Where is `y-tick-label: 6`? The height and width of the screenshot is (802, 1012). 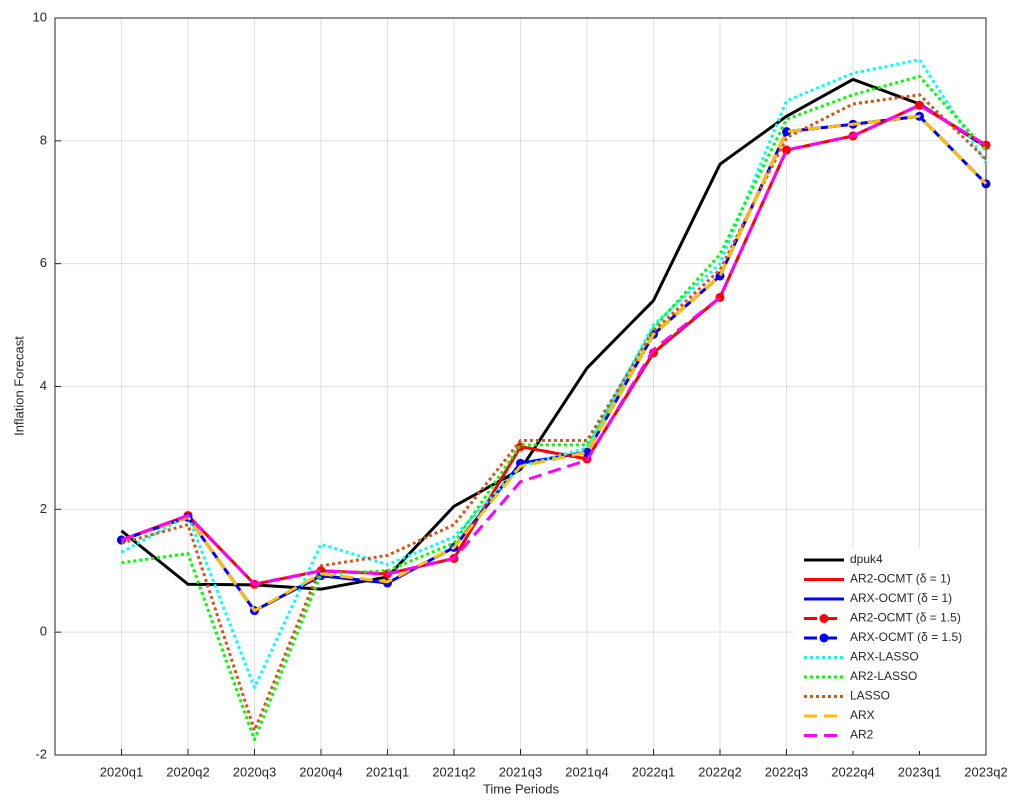 y-tick-label: 6 is located at coordinates (43, 262).